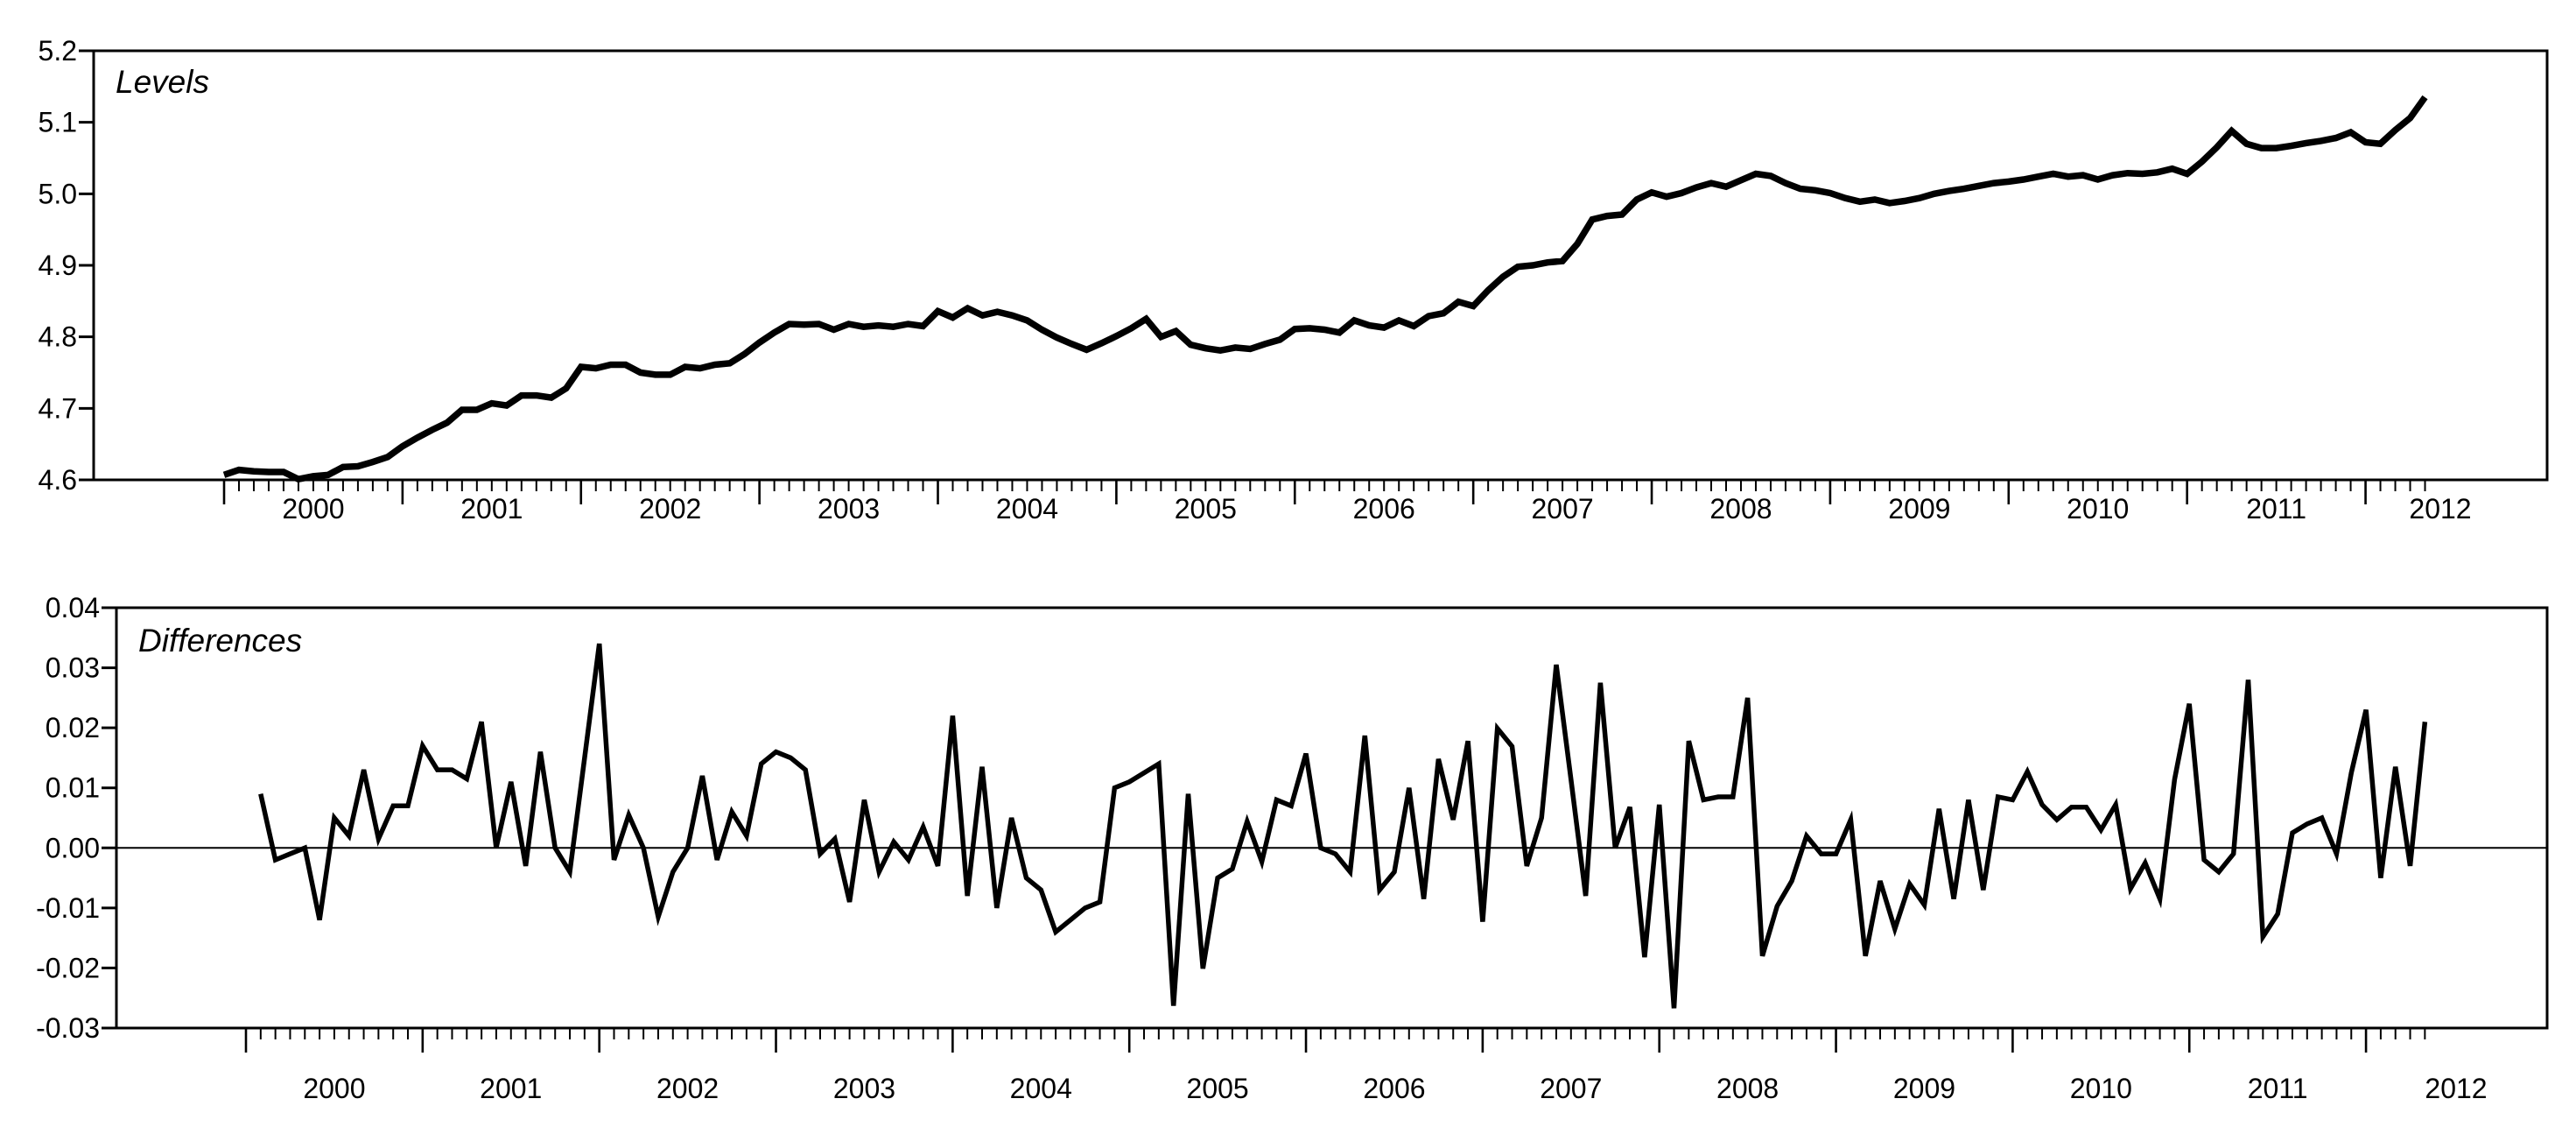 This screenshot has width=2576, height=1141. Describe the element at coordinates (58, 408) in the screenshot. I see `levels-y-tick-label: 4.7` at that location.